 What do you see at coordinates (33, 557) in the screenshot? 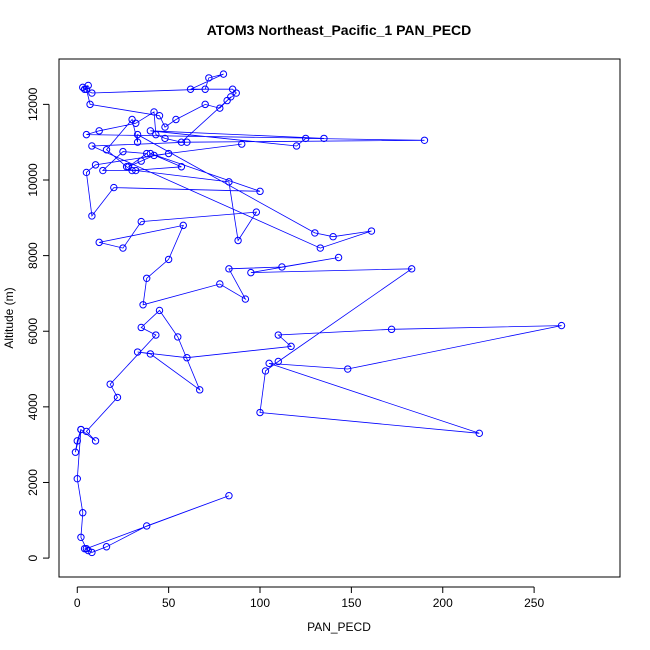
I see `y-tick-label: 0` at bounding box center [33, 557].